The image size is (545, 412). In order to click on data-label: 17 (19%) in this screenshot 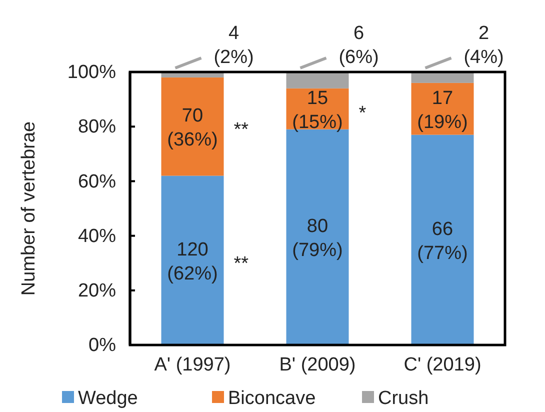, I will do `click(442, 110)`.